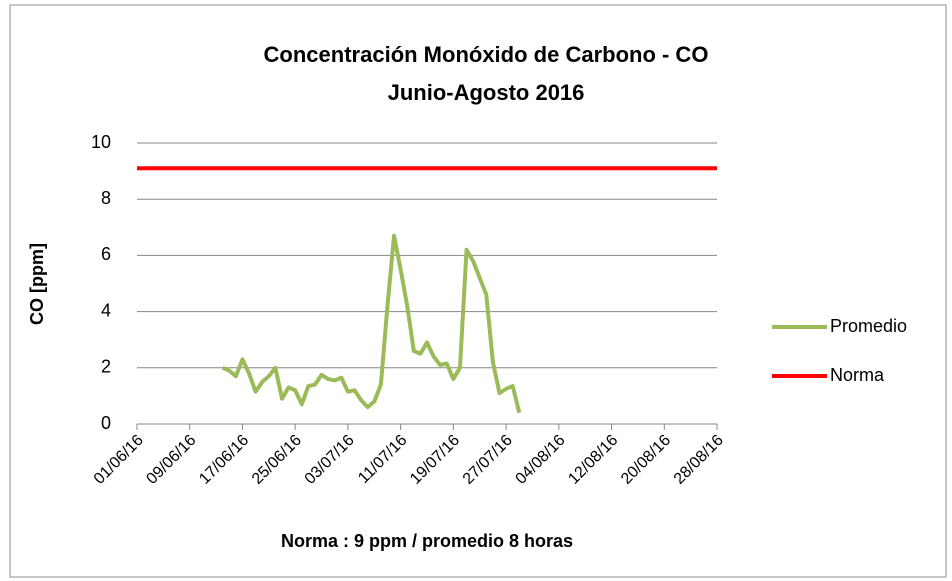 The image size is (952, 581). Describe the element at coordinates (101, 142) in the screenshot. I see `y-tick-label: 10` at that location.